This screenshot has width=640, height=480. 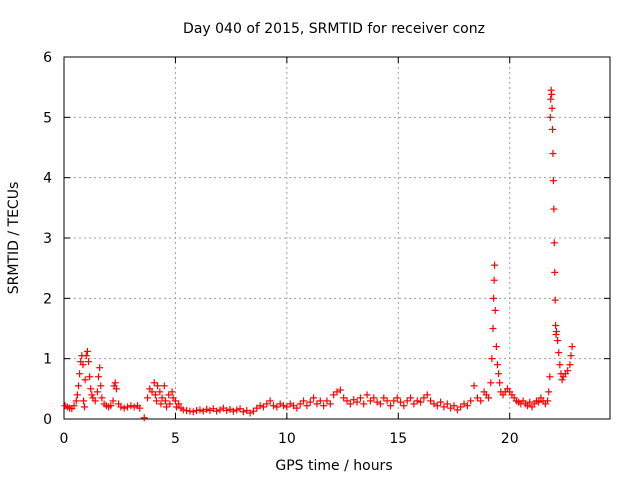 What do you see at coordinates (47, 118) in the screenshot?
I see `y-tick-label: 5` at bounding box center [47, 118].